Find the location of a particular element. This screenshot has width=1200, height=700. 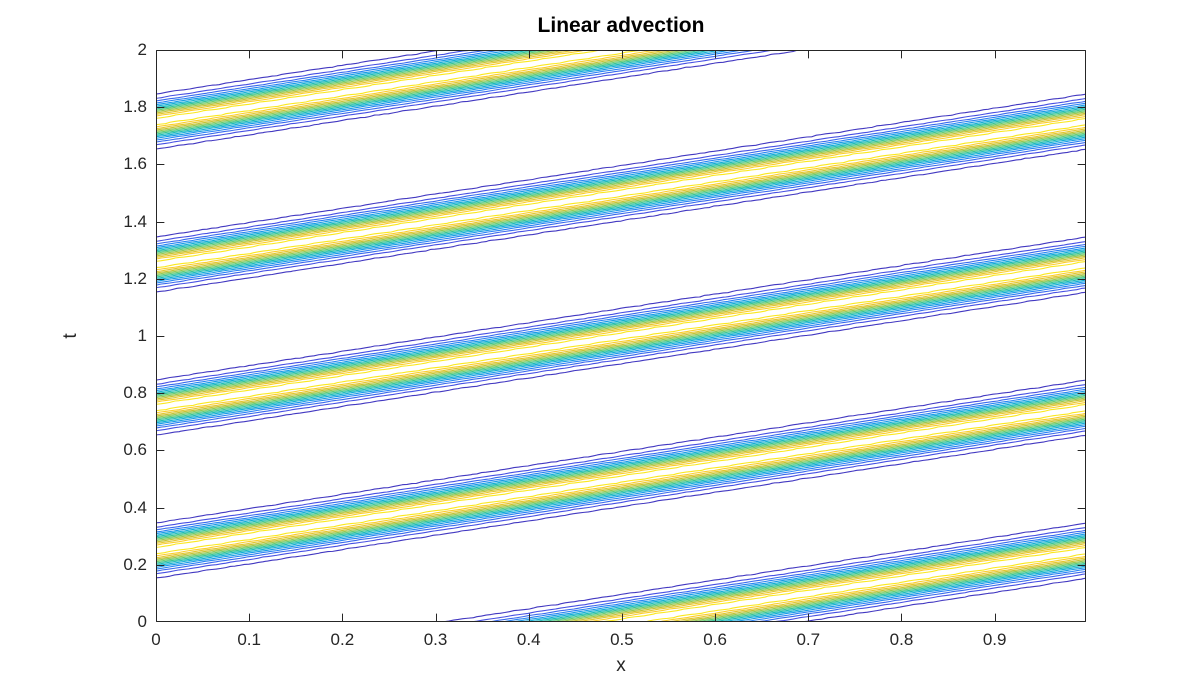

y-tick-label: 0 is located at coordinates (142, 621).